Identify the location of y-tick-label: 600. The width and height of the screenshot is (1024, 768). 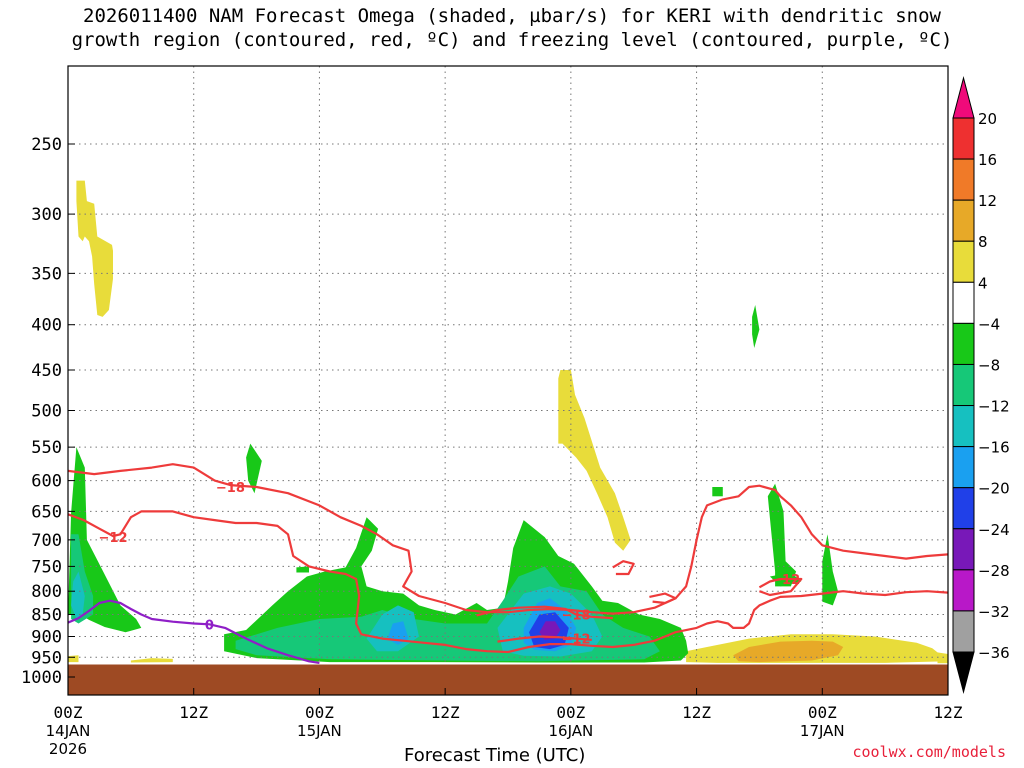
(46, 482).